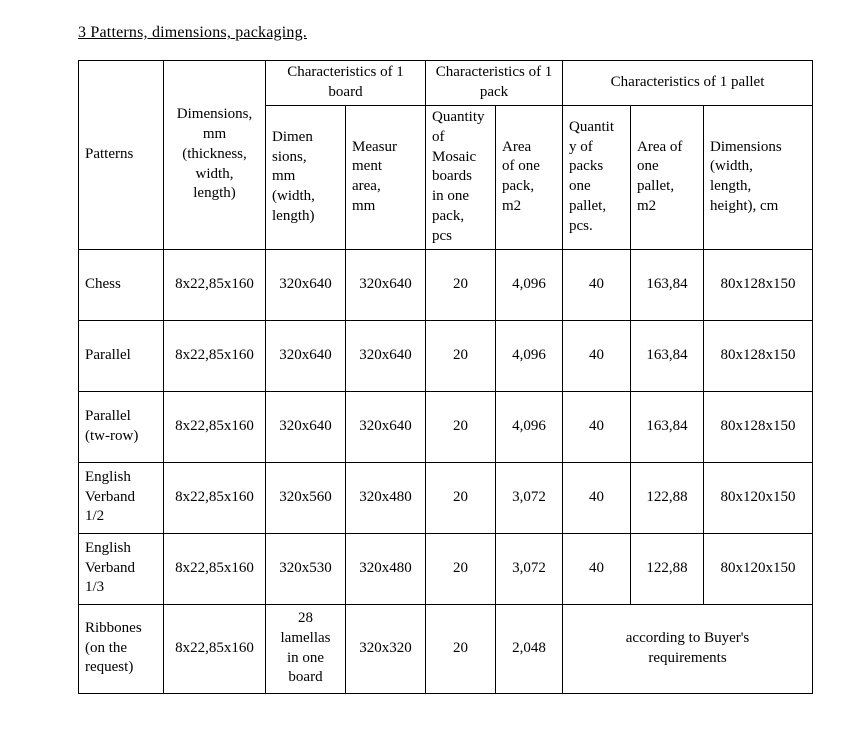 The width and height of the screenshot is (847, 729). Describe the element at coordinates (121, 568) in the screenshot. I see `cell-pattern: English Verband 1/3` at that location.